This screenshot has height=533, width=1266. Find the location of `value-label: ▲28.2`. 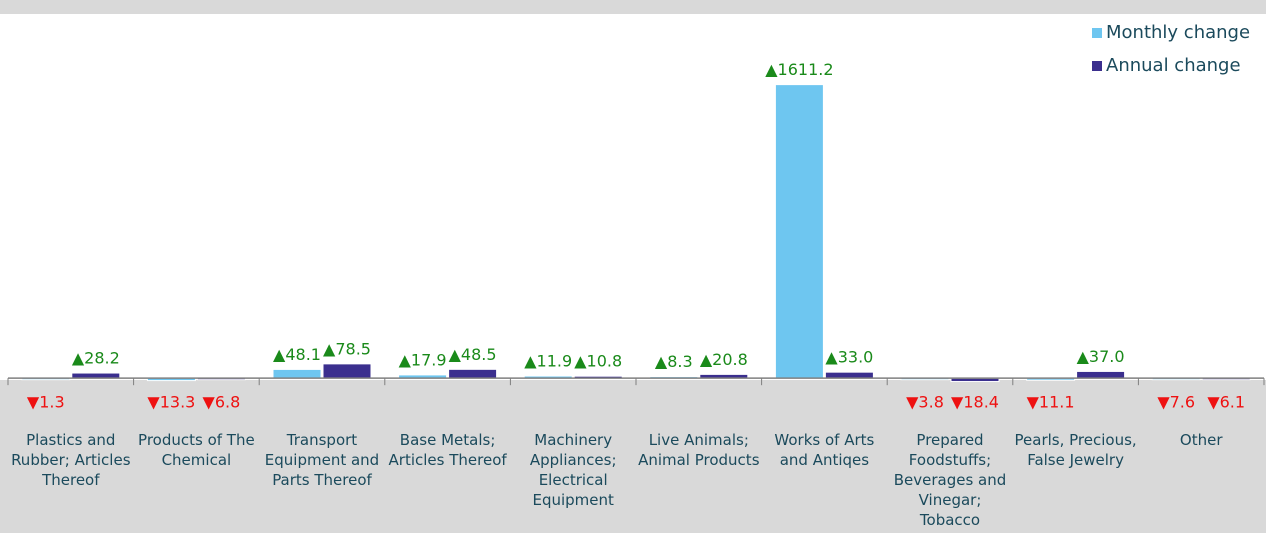

value-label: ▲28.2 is located at coordinates (96, 358).